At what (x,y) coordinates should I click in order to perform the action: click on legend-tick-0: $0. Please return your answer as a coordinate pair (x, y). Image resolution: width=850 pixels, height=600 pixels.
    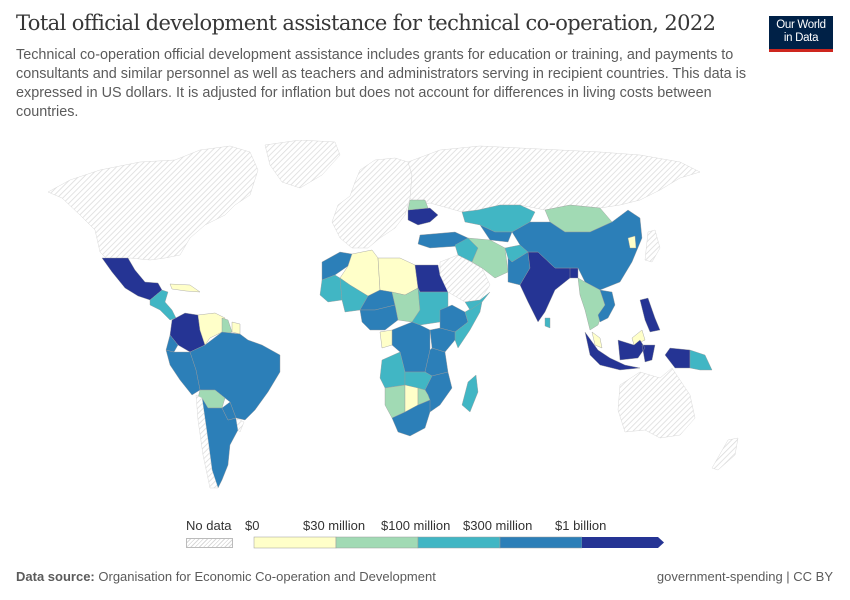
    Looking at the image, I should click on (252, 525).